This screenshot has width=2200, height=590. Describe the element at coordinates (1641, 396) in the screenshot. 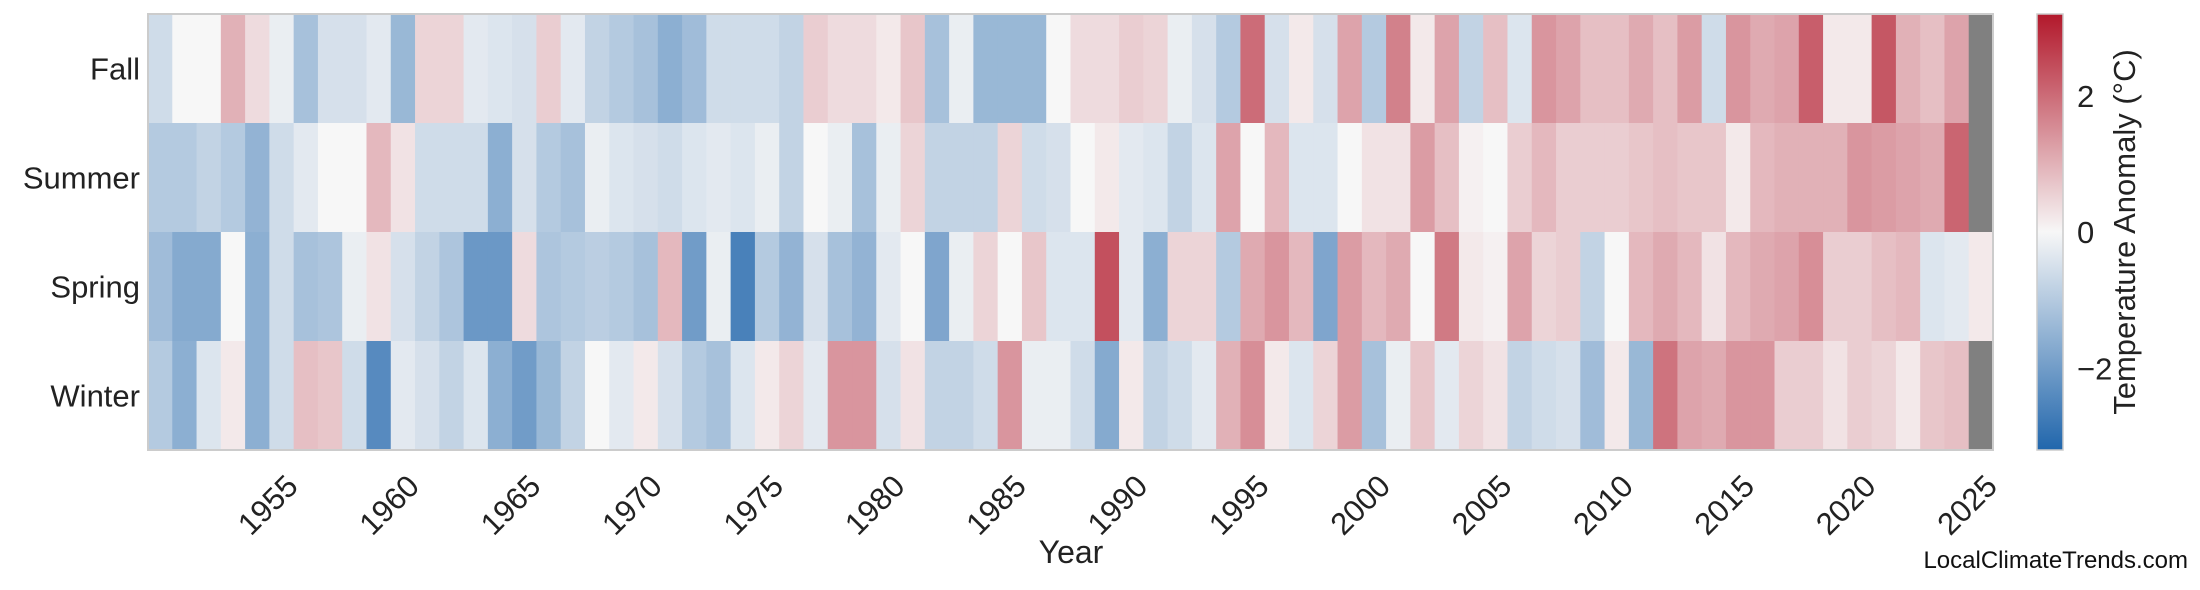

I see `heatmap-cell-winter-2011` at that location.